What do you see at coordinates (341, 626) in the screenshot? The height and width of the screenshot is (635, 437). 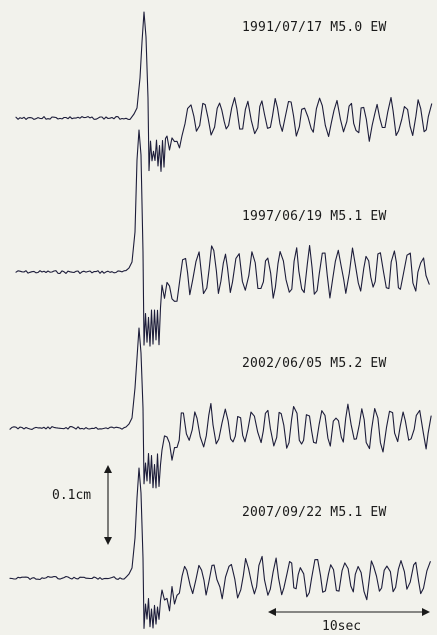 I see `time-scale-label: 10sec` at bounding box center [341, 626].